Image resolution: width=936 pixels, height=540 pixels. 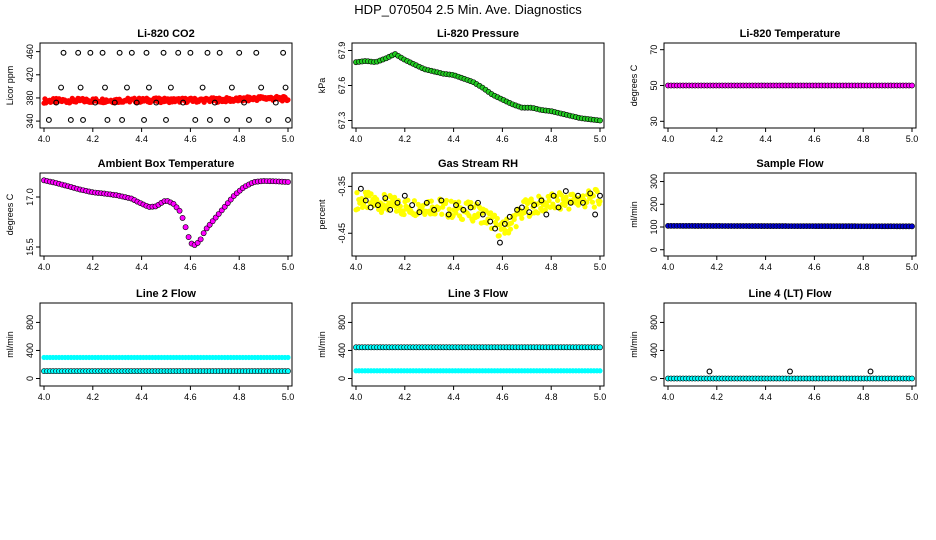 What do you see at coordinates (30, 247) in the screenshot?
I see `y-tick-label: 15.5` at bounding box center [30, 247].